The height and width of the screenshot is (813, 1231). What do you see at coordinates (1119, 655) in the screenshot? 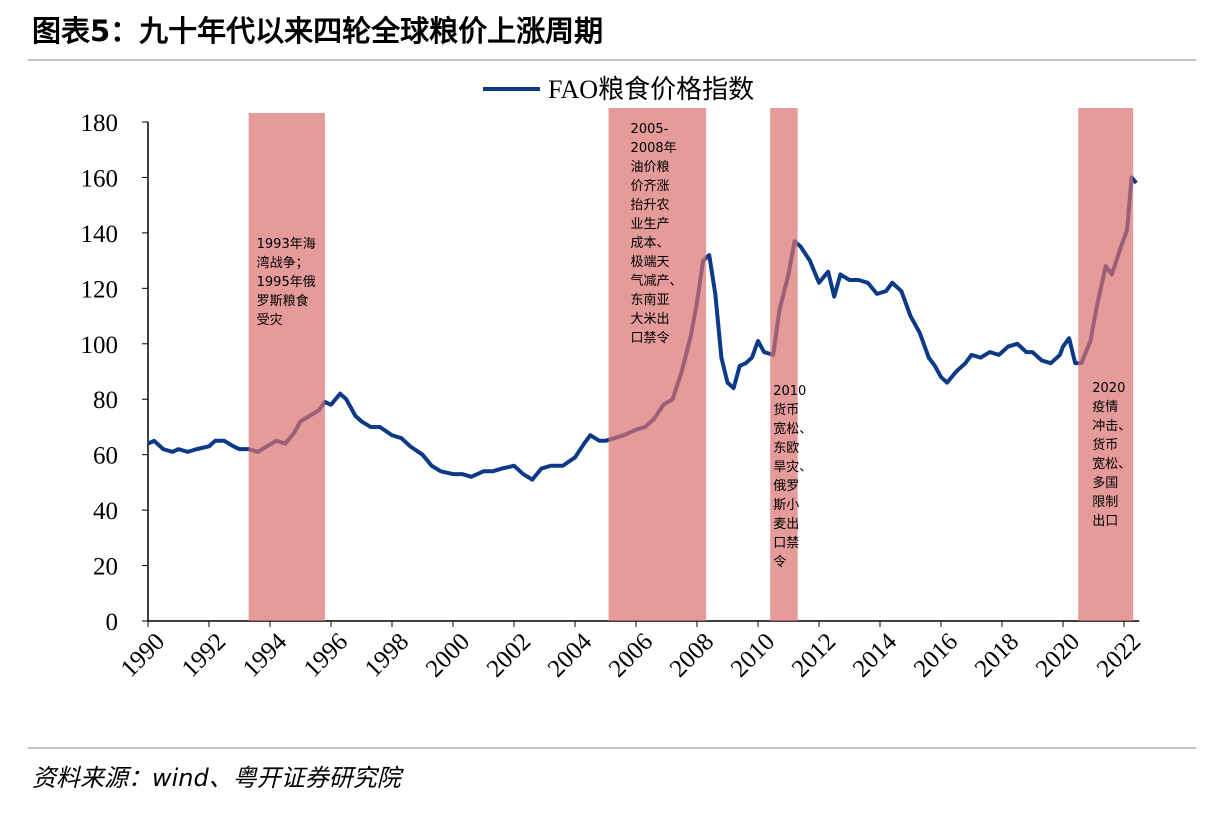
I see `x-tick-label: 2022` at bounding box center [1119, 655].